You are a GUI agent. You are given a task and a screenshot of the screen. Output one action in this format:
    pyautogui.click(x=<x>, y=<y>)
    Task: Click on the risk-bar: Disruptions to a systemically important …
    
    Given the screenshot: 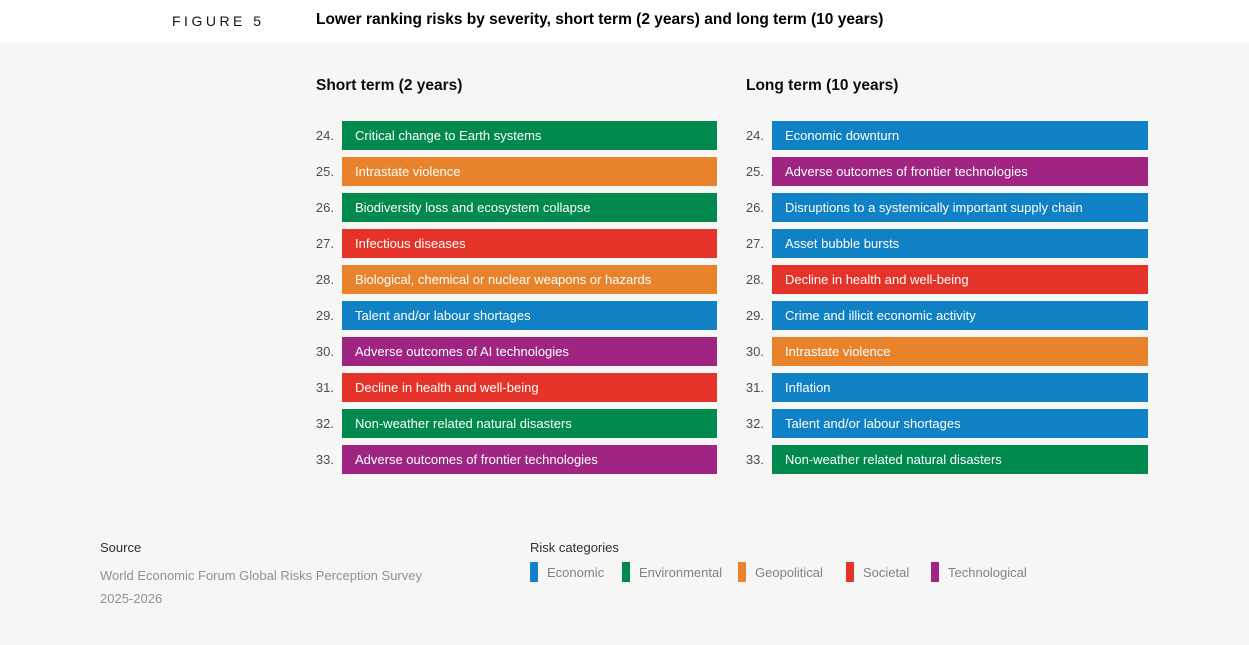 What is the action you would take?
    pyautogui.click(x=960, y=207)
    